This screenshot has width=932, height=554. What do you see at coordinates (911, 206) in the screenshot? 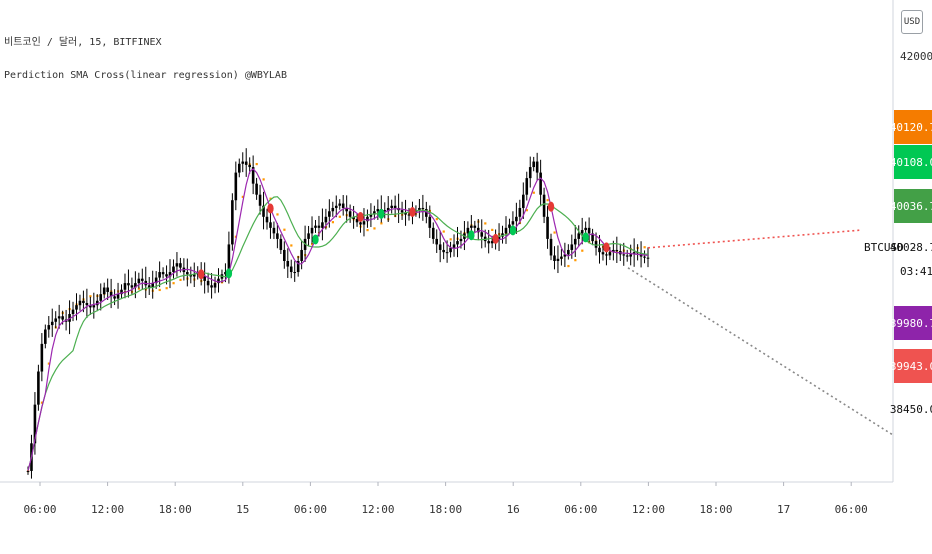
I see `price-label-text: 40036.7` at bounding box center [911, 206].